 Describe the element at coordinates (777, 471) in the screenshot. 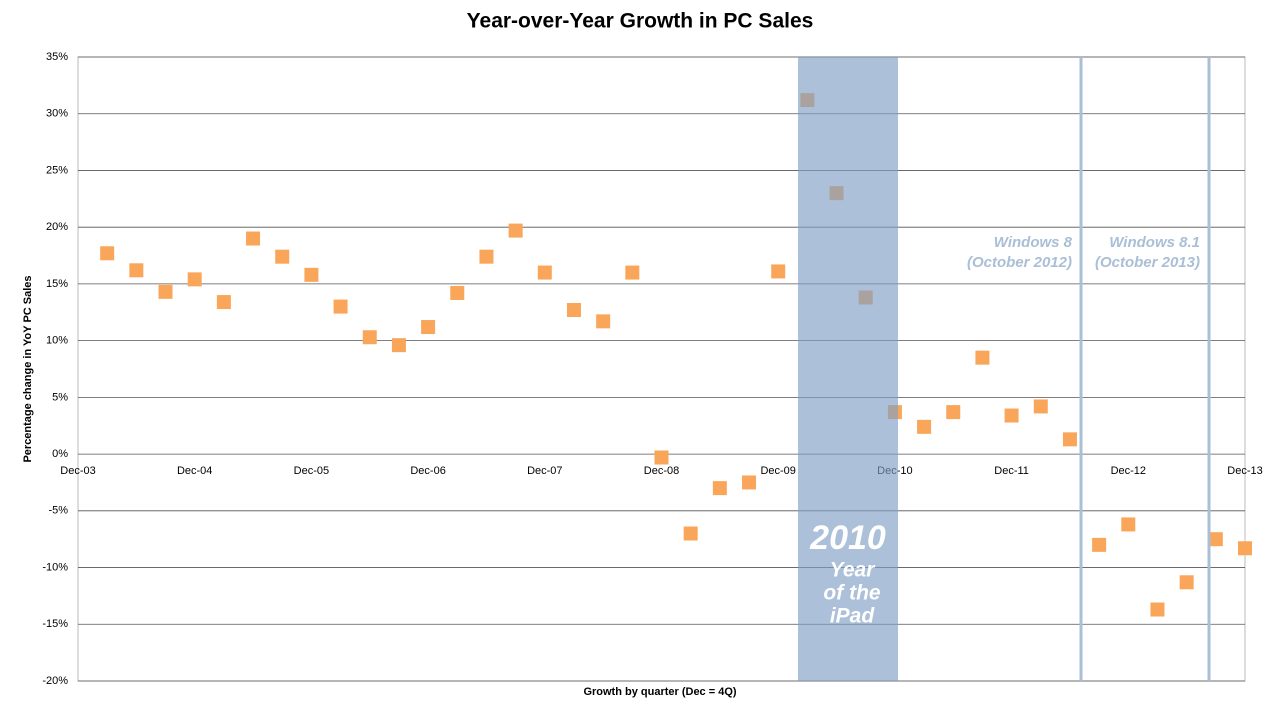

I see `x-tick-label: Dec-09` at that location.